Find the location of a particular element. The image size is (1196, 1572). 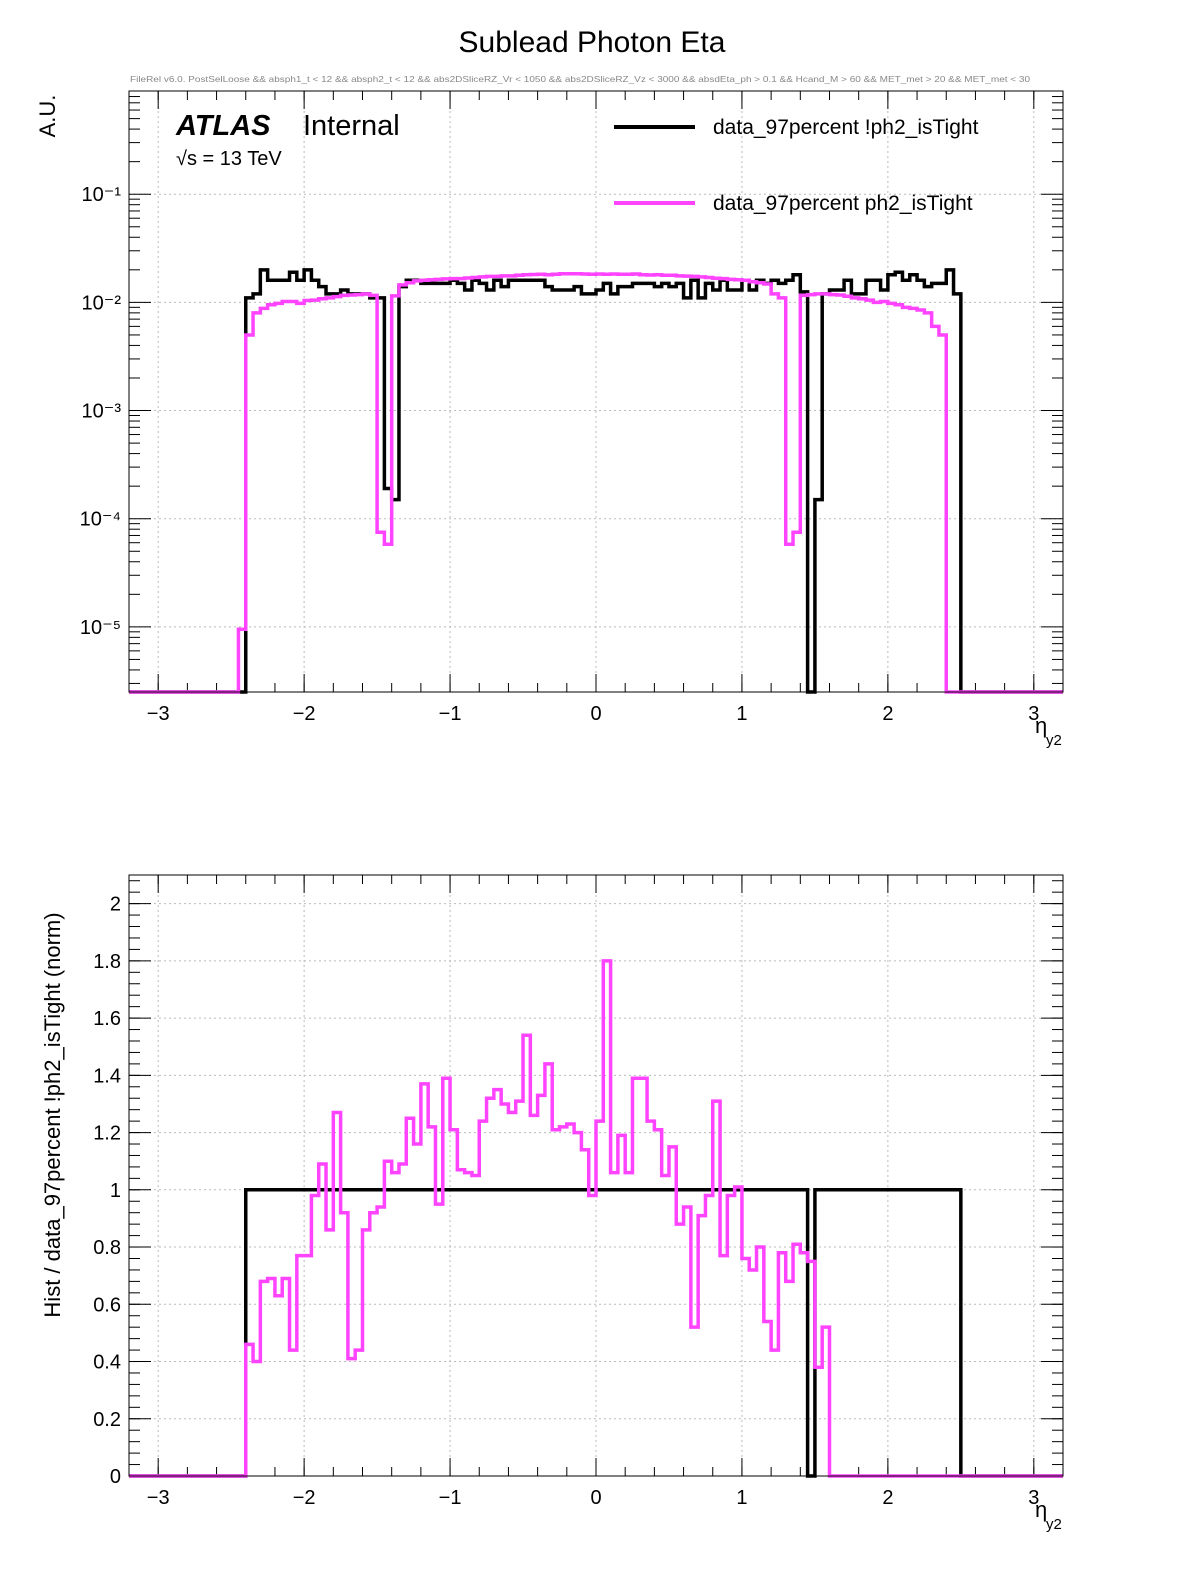

bottom-x-tick-label: 0 is located at coordinates (595, 1498).